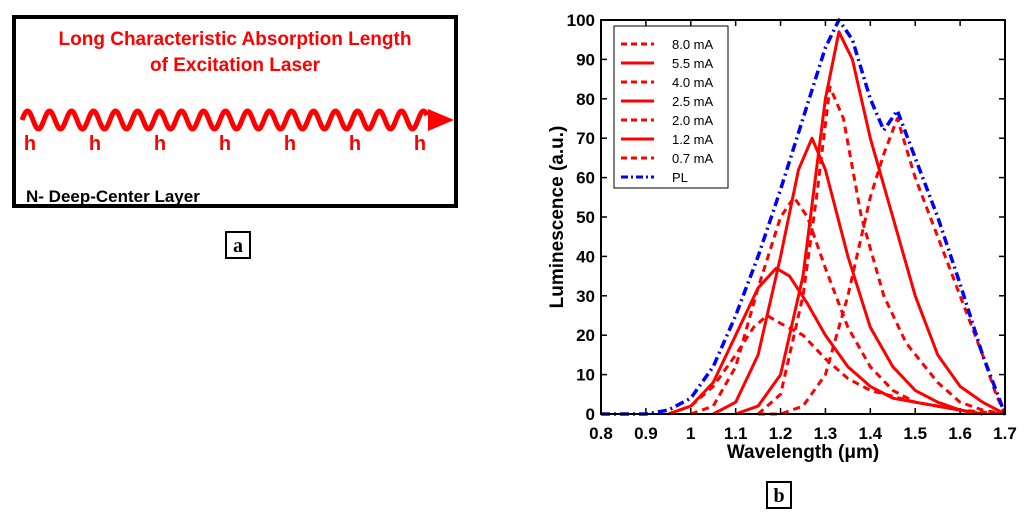  Describe the element at coordinates (693, 63) in the screenshot. I see `legend-label: 5.5 mA` at that location.